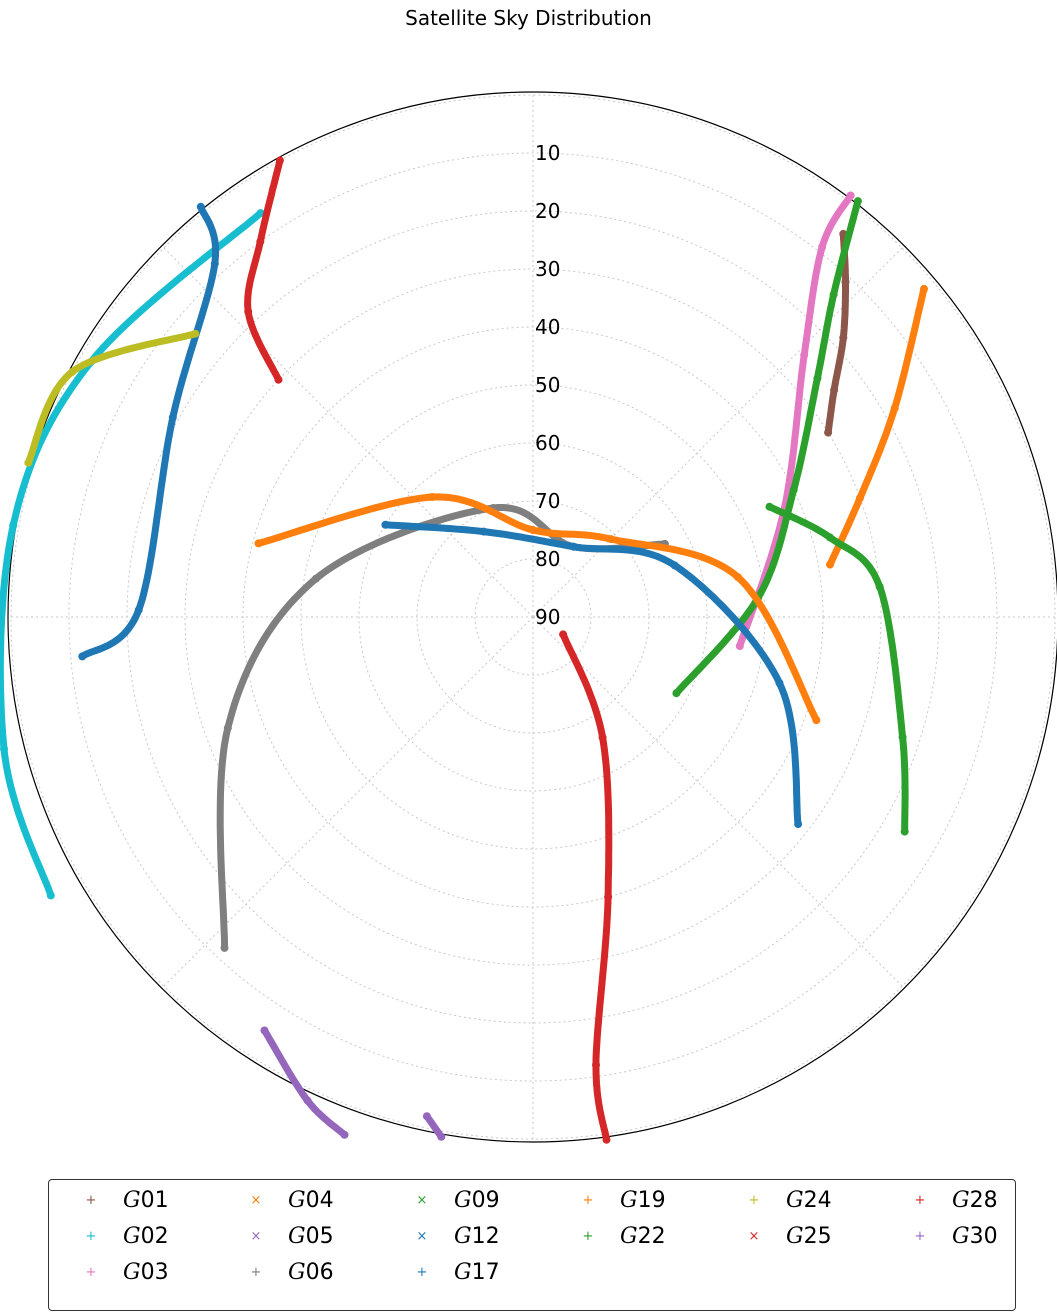 The image size is (1057, 1315). I want to click on legend-label: G06, so click(311, 1272).